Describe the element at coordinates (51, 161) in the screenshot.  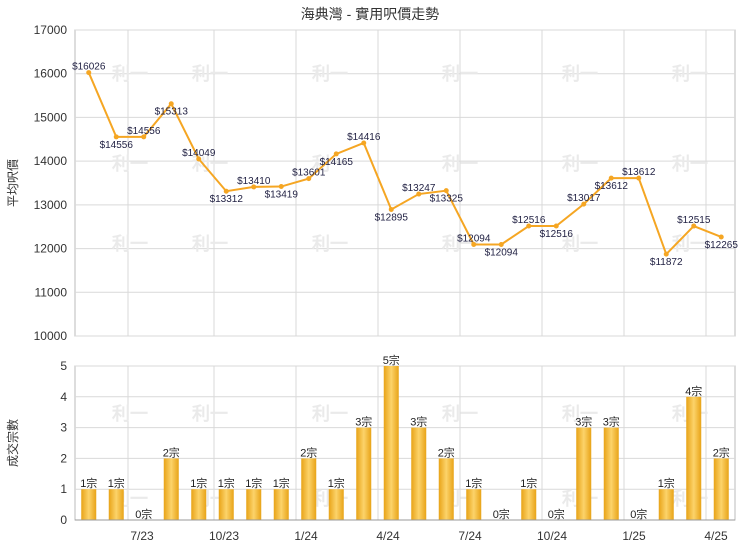
I see `price-y-tick-label: 14000` at that location.